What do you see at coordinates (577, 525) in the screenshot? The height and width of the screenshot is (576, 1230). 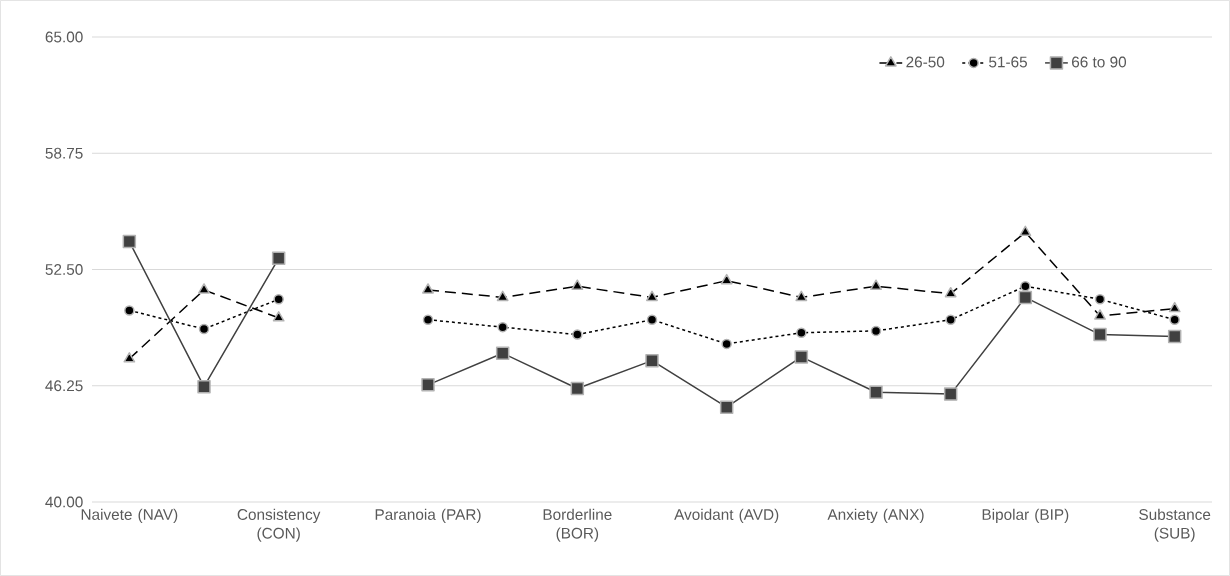 I see `x-tick-label: Borderline (BOR)` at bounding box center [577, 525].